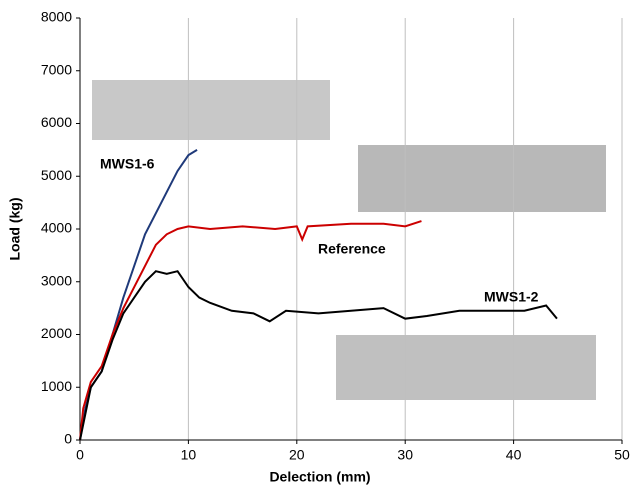  Describe the element at coordinates (56, 386) in the screenshot. I see `y-tick-label: 1000` at that location.